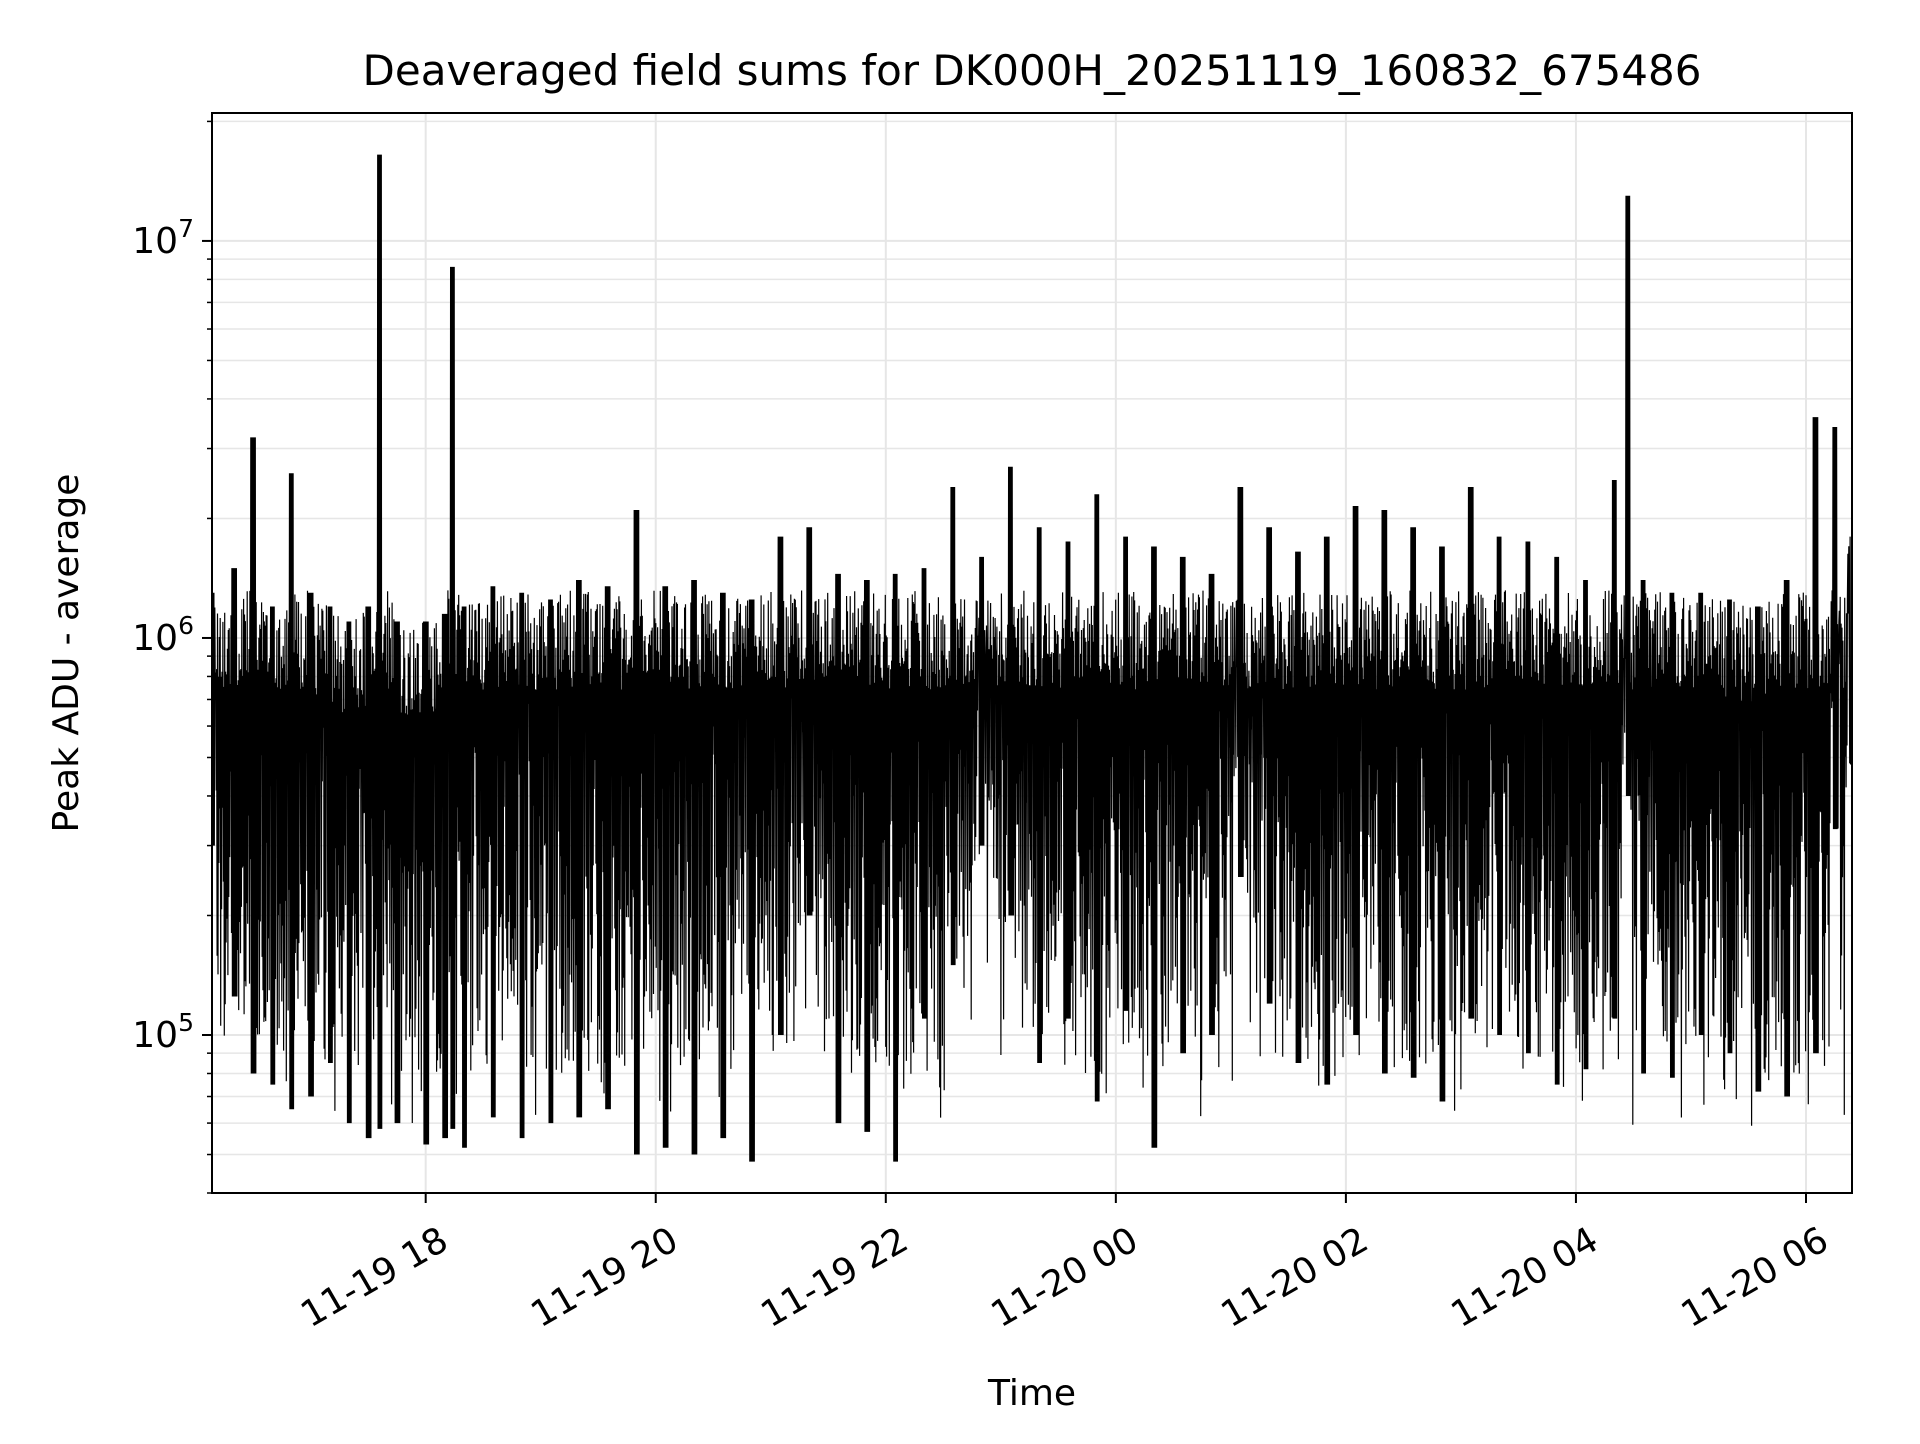  I want to click on y-tick-label-exponent: 6, so click(186, 625).